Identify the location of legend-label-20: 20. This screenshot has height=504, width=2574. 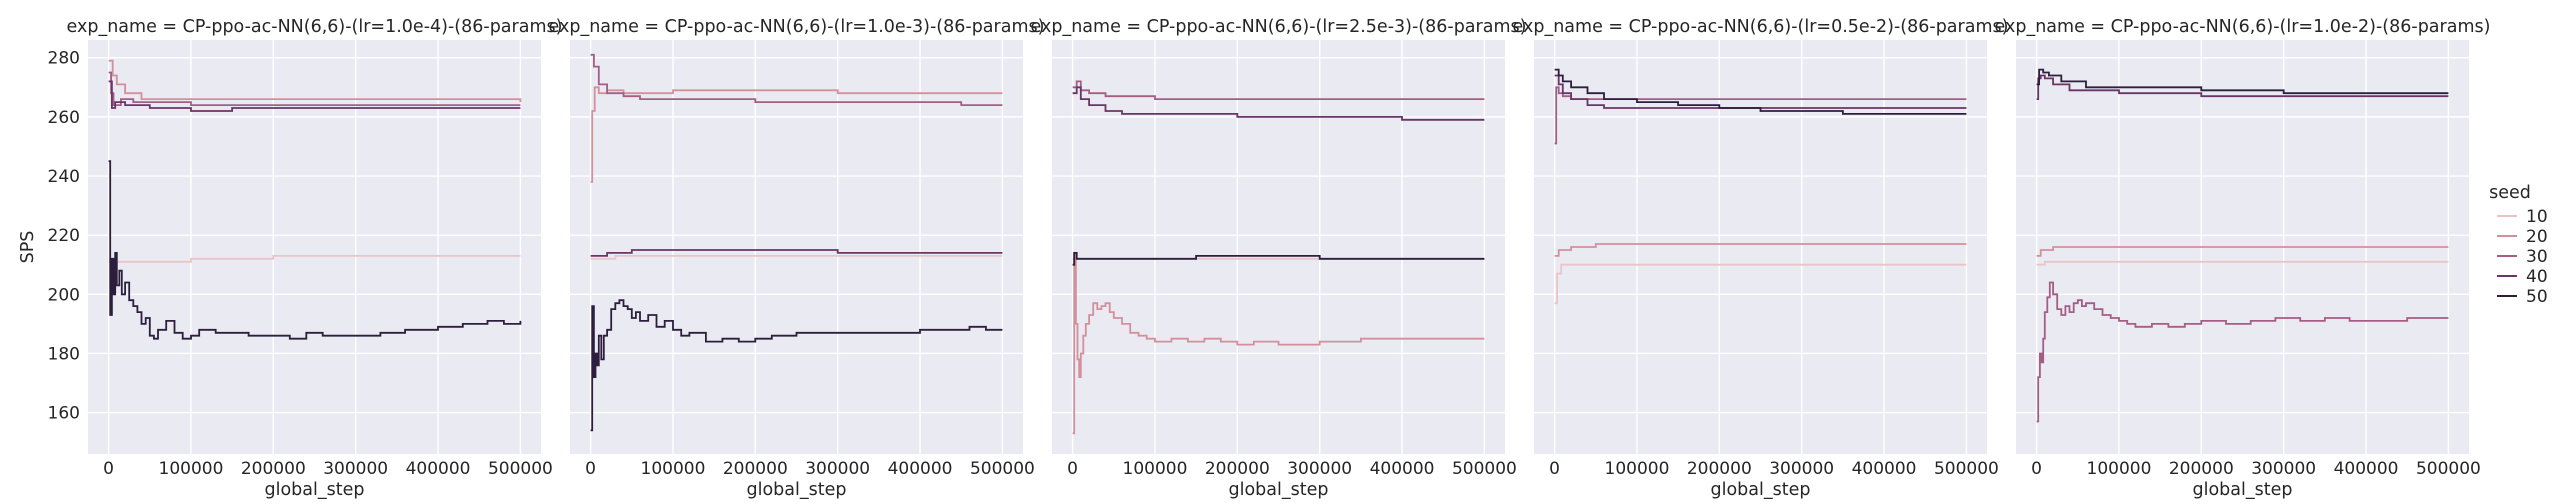
(2537, 237).